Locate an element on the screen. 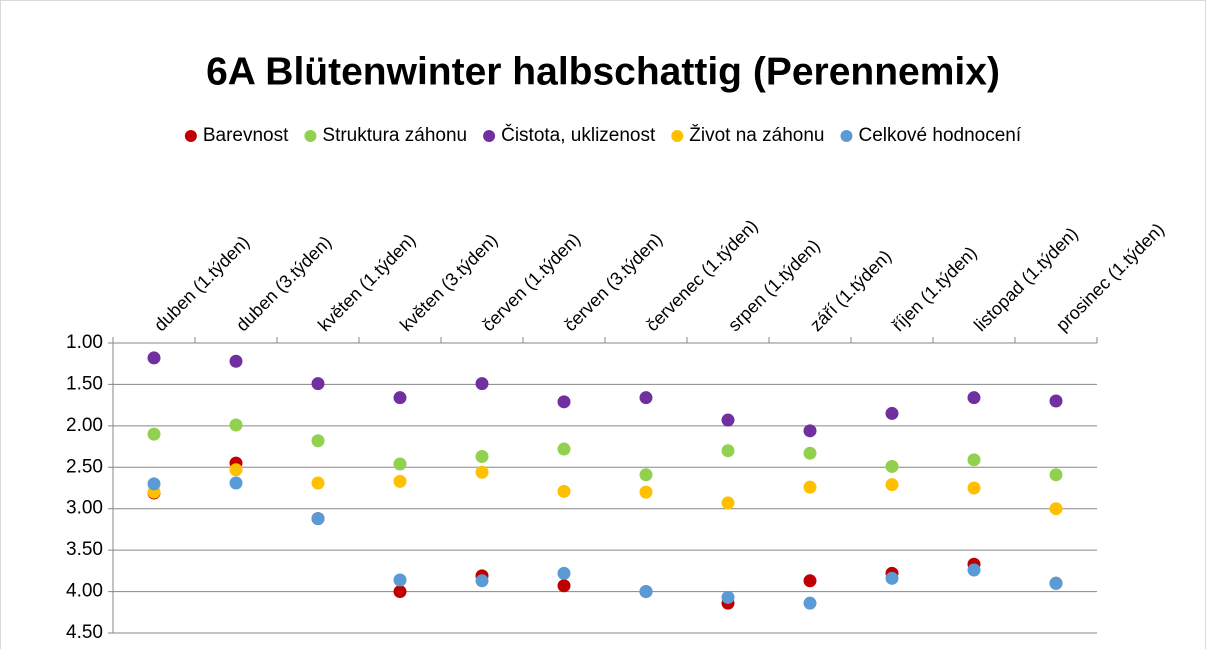 The image size is (1206, 649). legend-label: Celkové hodnocení is located at coordinates (939, 135).